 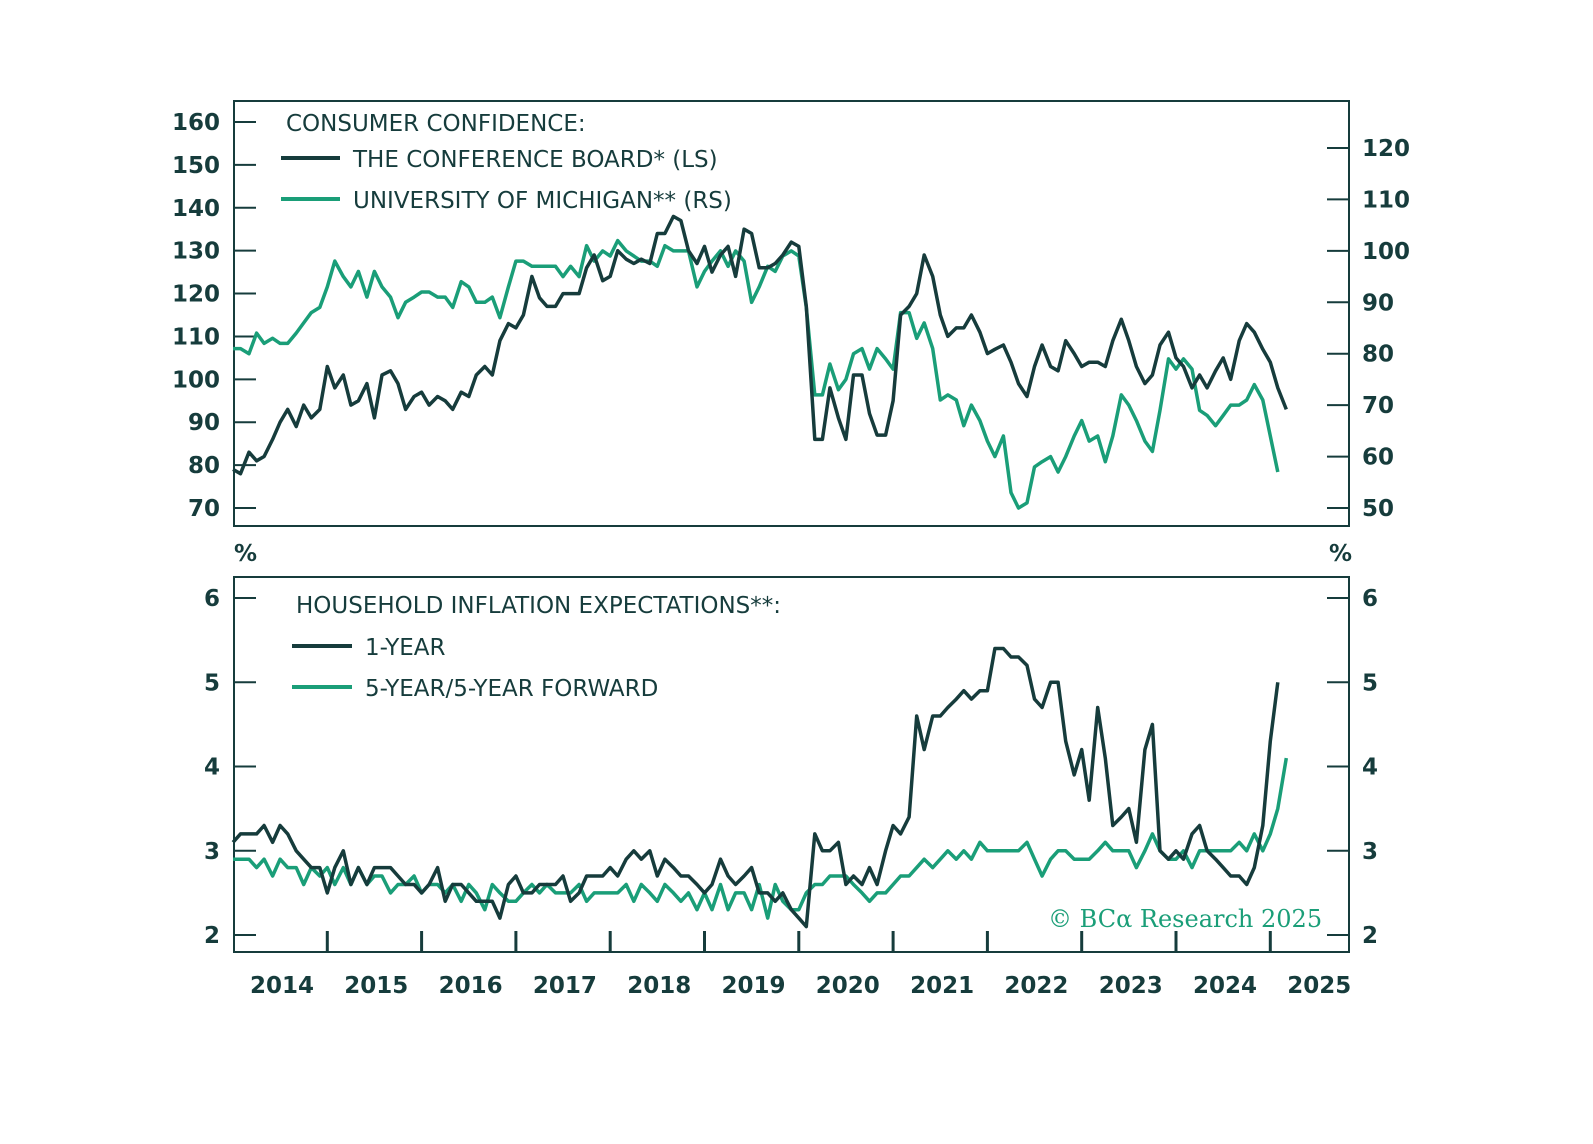 I want to click on x-tick-label: 2016, so click(x=471, y=986).